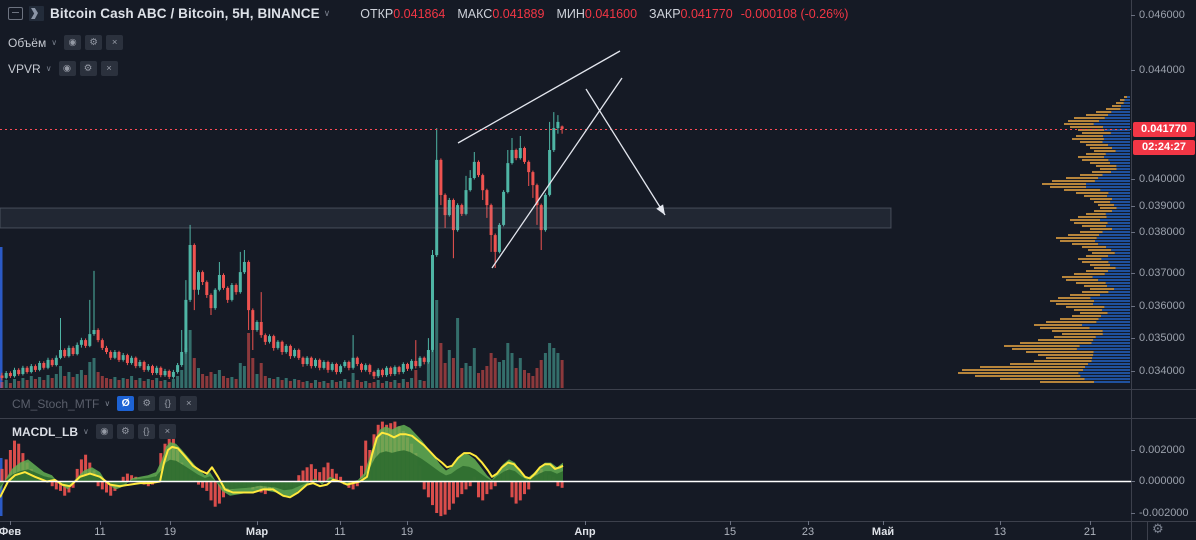  I want to click on price-axis-label: 0.034000, so click(1162, 371).